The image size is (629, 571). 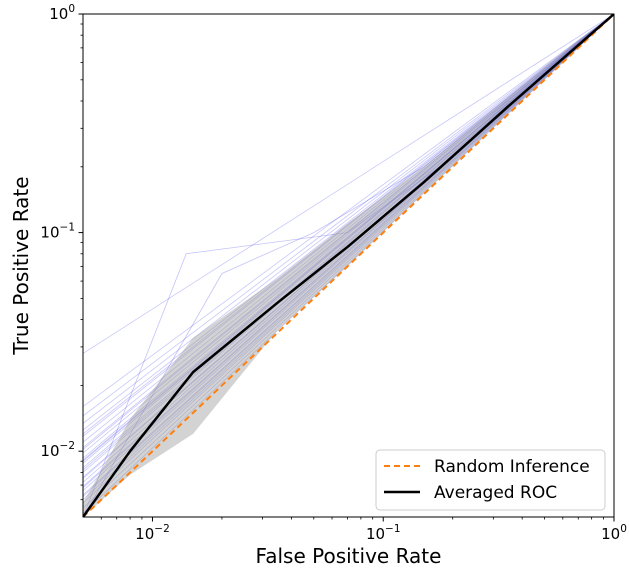 I want to click on x-tick-label: 10⁻¹, so click(x=383, y=533).